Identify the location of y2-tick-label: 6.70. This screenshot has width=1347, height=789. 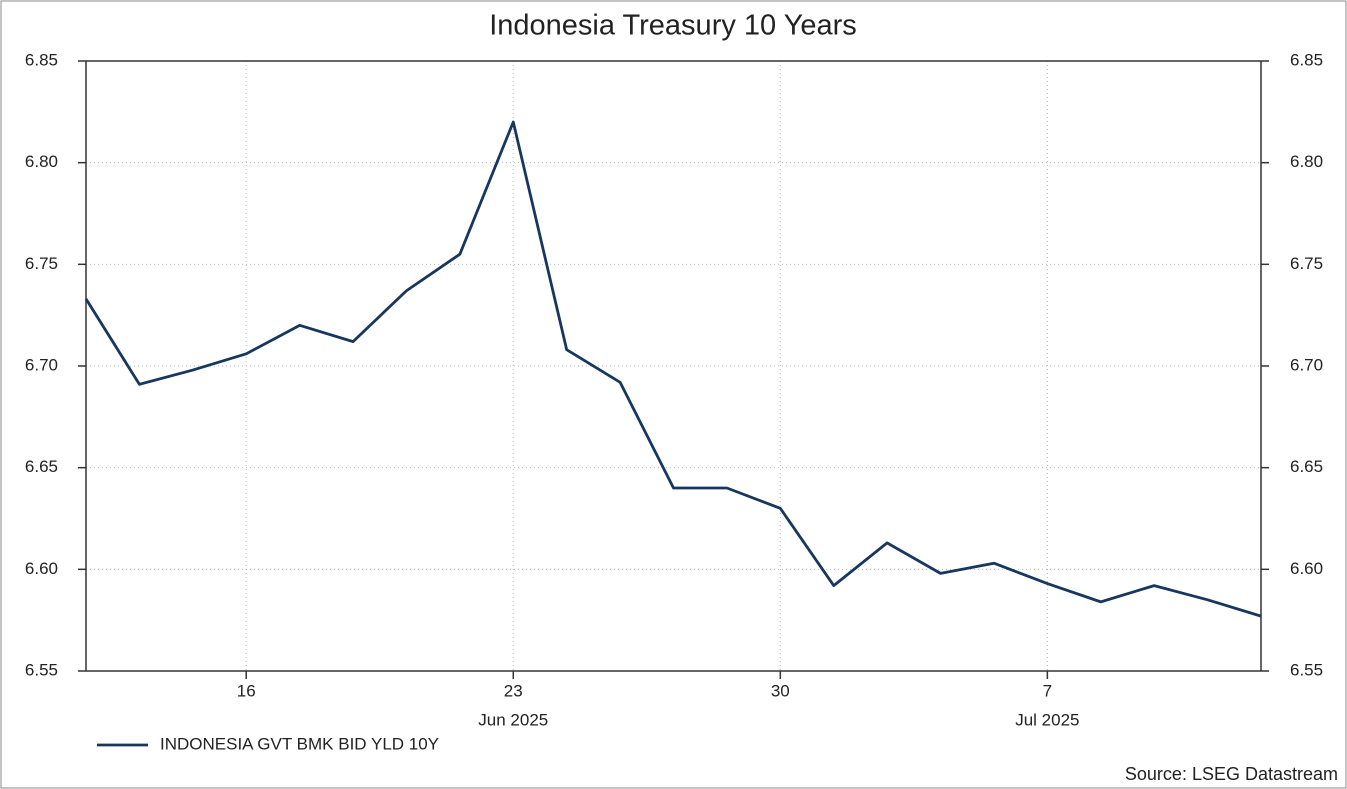
(1306, 364).